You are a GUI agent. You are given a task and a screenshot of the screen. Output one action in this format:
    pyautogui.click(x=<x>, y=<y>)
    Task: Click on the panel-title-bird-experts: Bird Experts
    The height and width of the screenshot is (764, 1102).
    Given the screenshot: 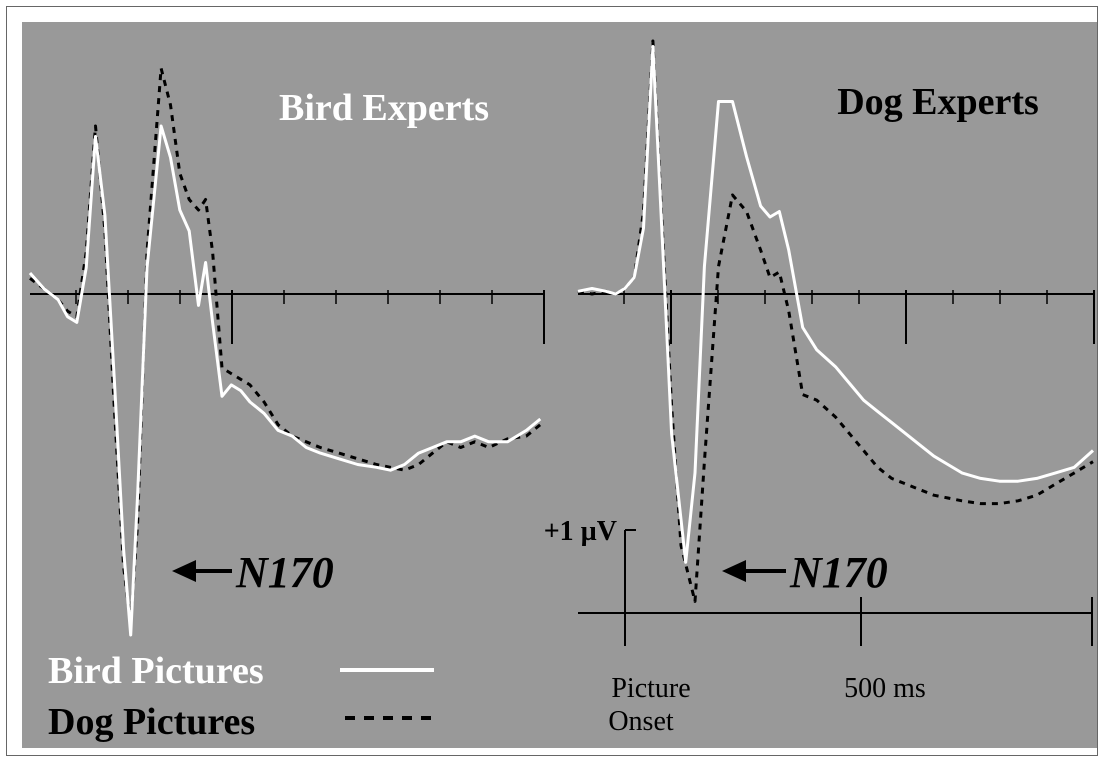 What is the action you would take?
    pyautogui.click(x=384, y=108)
    